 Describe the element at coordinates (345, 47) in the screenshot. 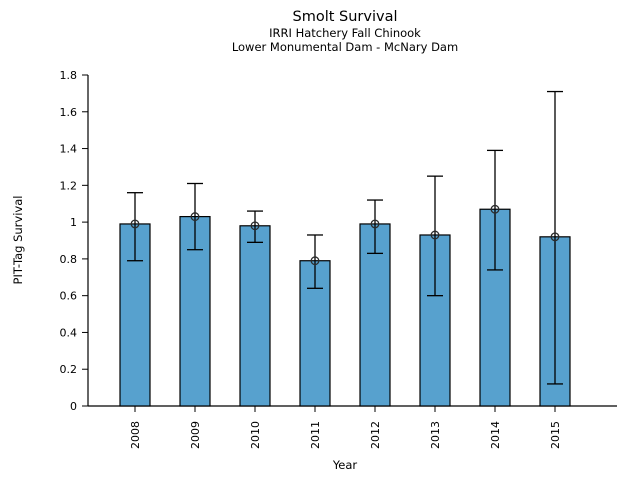

I see `chart-subtitle-line2: Lower Monumental Dam - McNary Dam` at that location.